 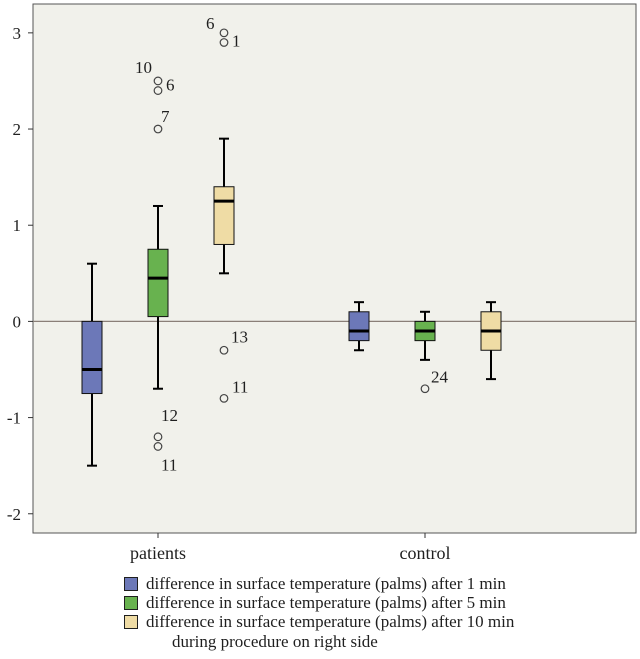 What do you see at coordinates (359, 326) in the screenshot?
I see `box-1-control` at bounding box center [359, 326].